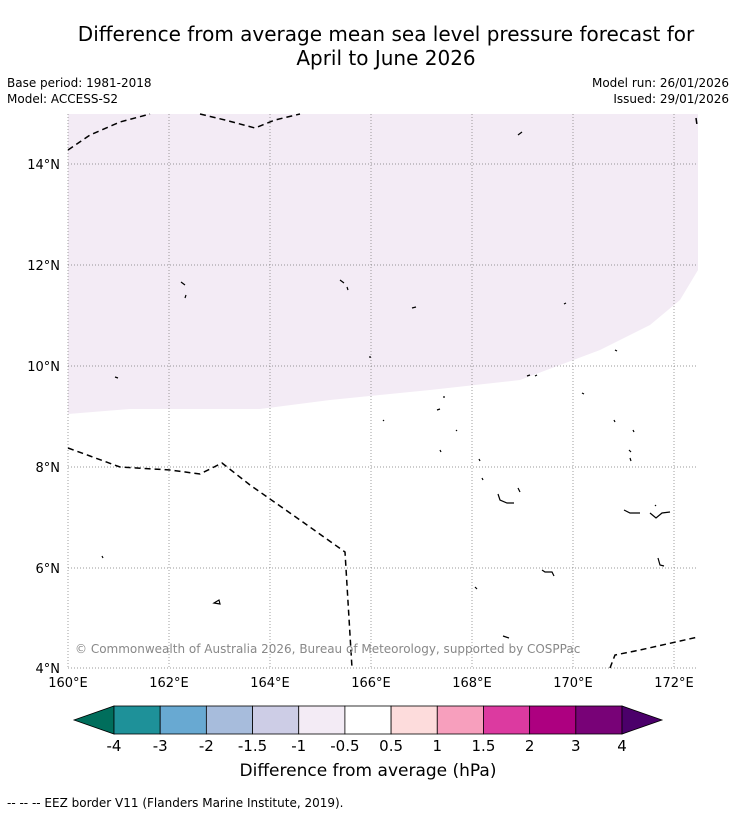  I want to click on eez-border-ne, so click(696, 121).